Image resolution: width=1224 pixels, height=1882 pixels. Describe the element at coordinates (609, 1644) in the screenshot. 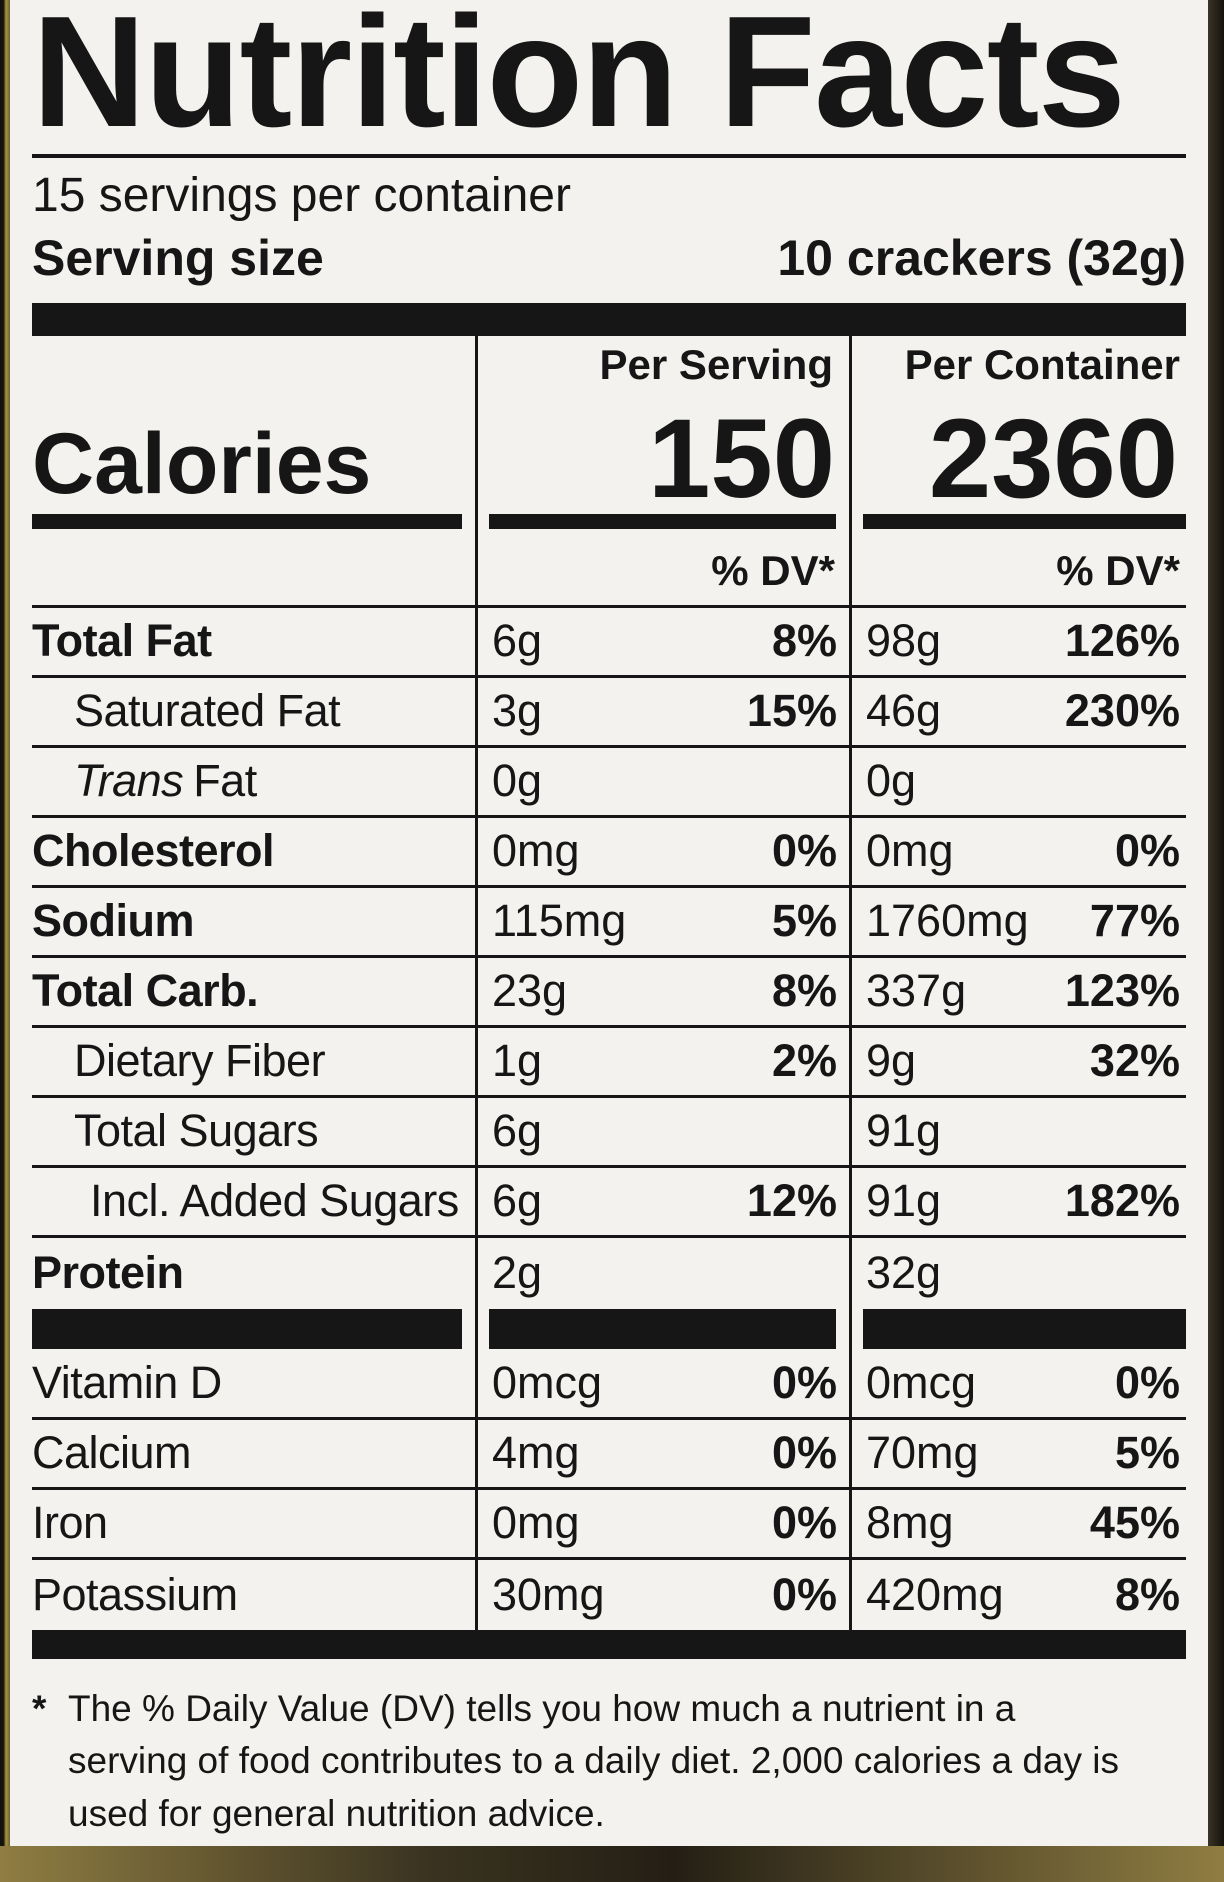

I see `thick-divider-bottom` at that location.